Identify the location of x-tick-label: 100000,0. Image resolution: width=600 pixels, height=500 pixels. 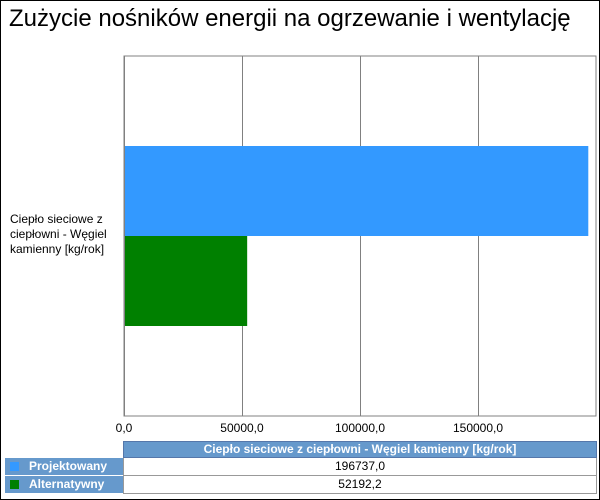
(360, 428).